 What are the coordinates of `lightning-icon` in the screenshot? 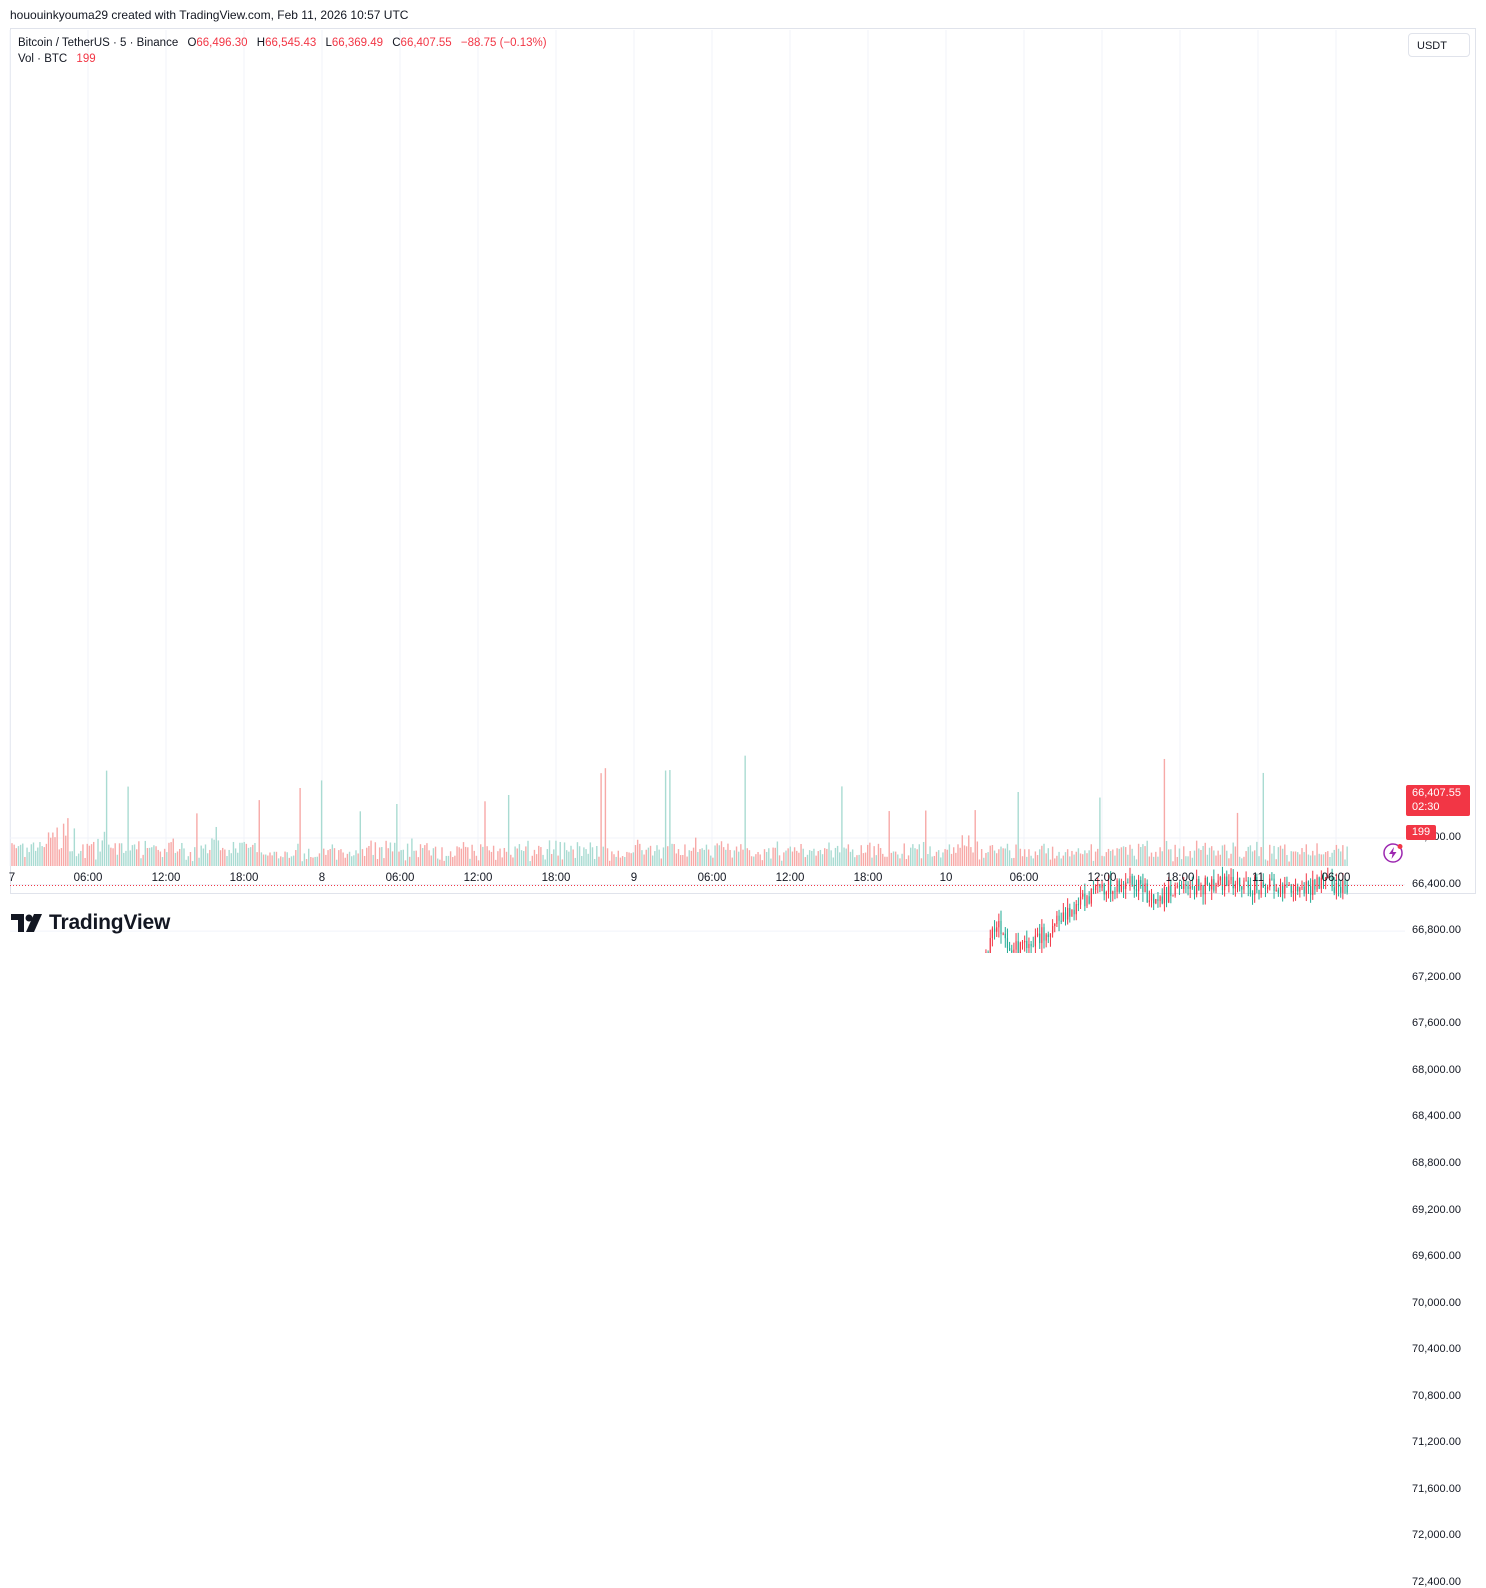 It's located at (1393, 853).